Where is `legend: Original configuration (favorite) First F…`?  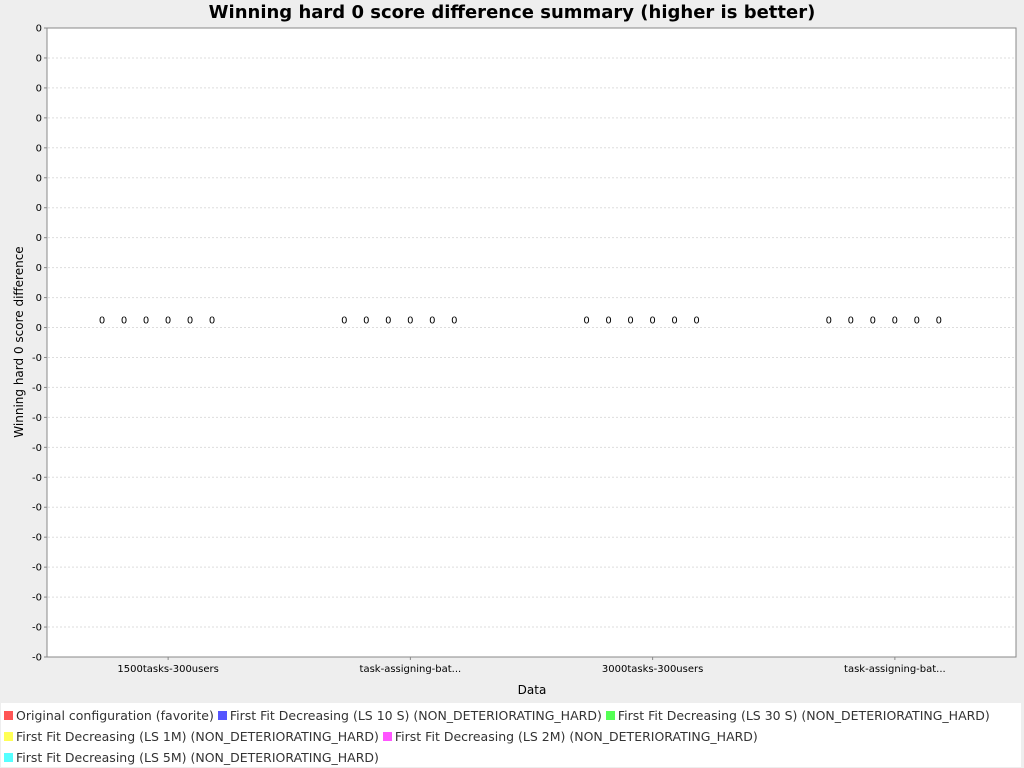
legend: Original configuration (favorite) First F… is located at coordinates (511, 735).